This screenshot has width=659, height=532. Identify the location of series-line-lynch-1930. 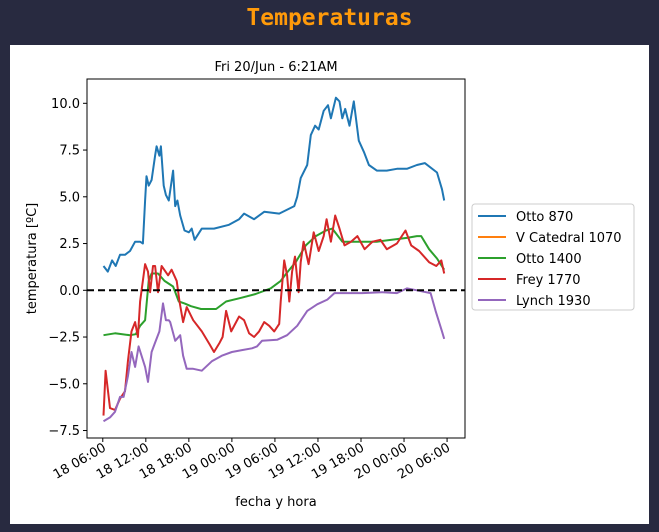
(274, 355).